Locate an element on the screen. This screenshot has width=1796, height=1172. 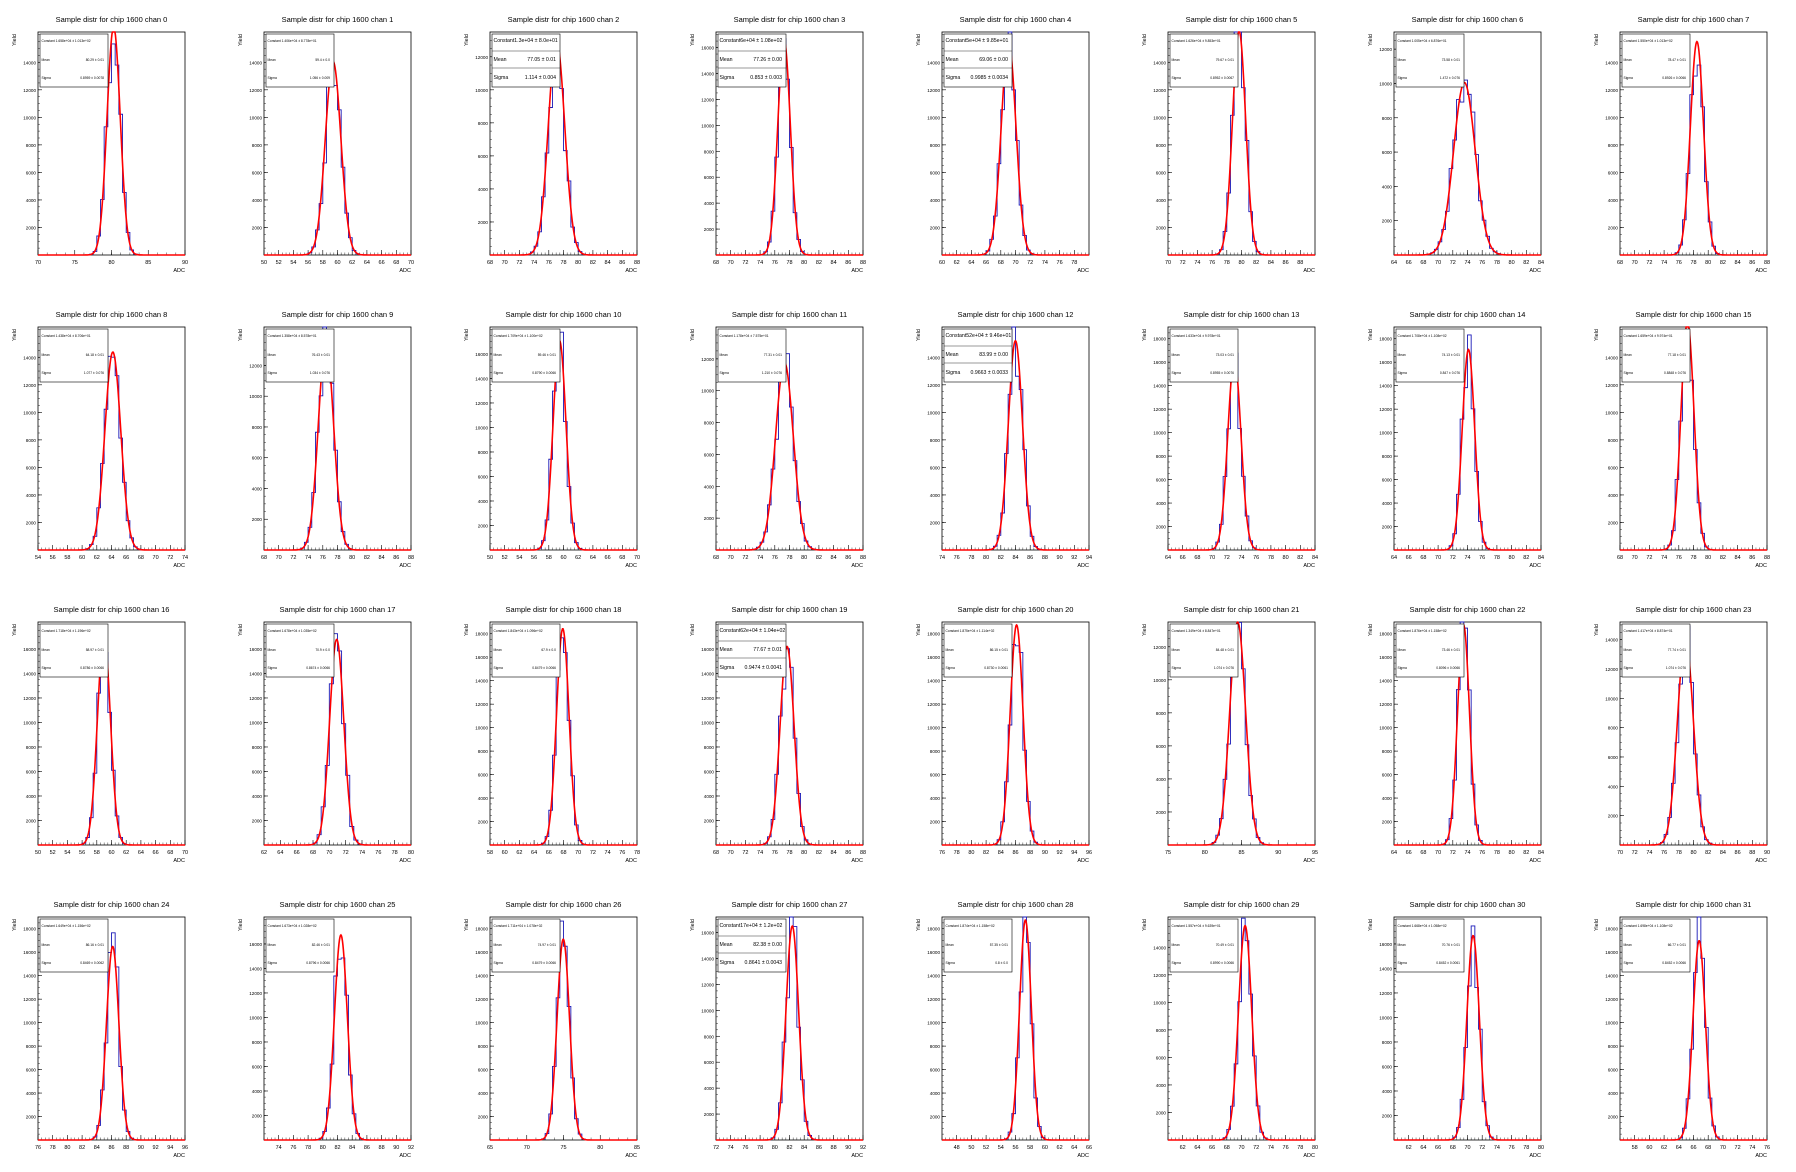
panel-title: Sample distr for chip 1600 chan 21 is located at coordinates (1242, 609).